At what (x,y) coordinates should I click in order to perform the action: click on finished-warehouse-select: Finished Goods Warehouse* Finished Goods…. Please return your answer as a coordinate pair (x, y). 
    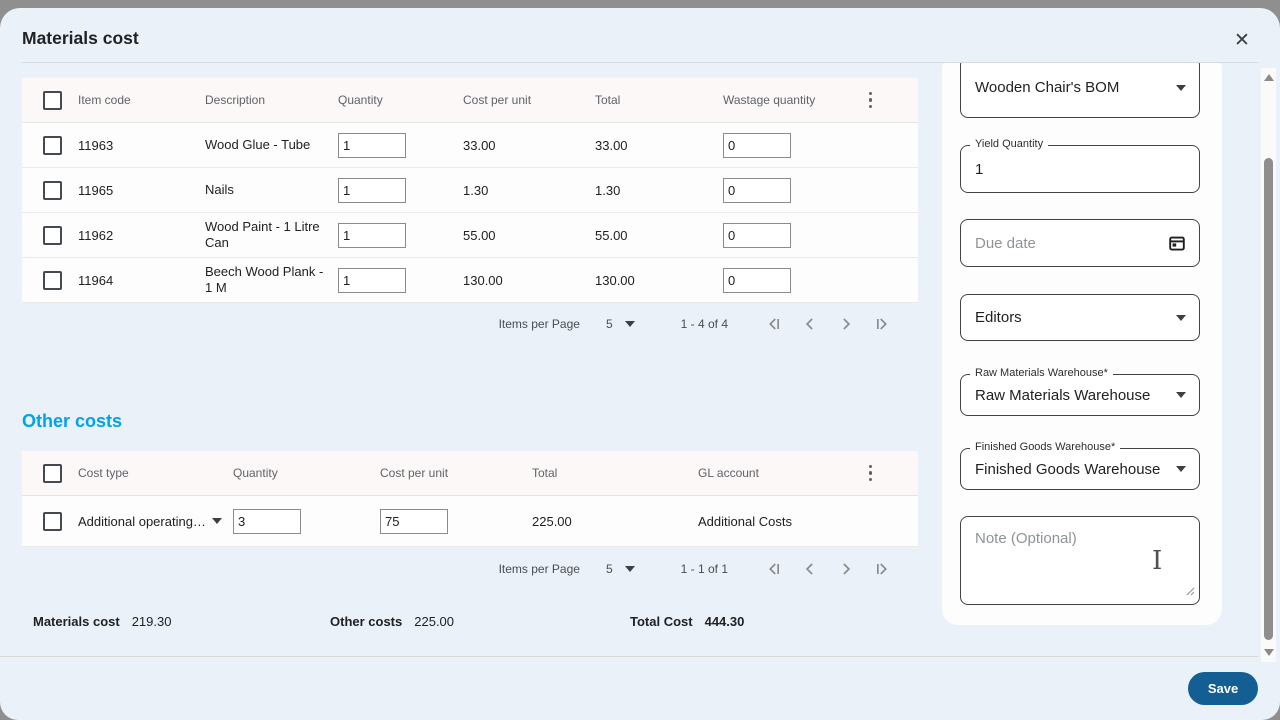
    Looking at the image, I should click on (1080, 465).